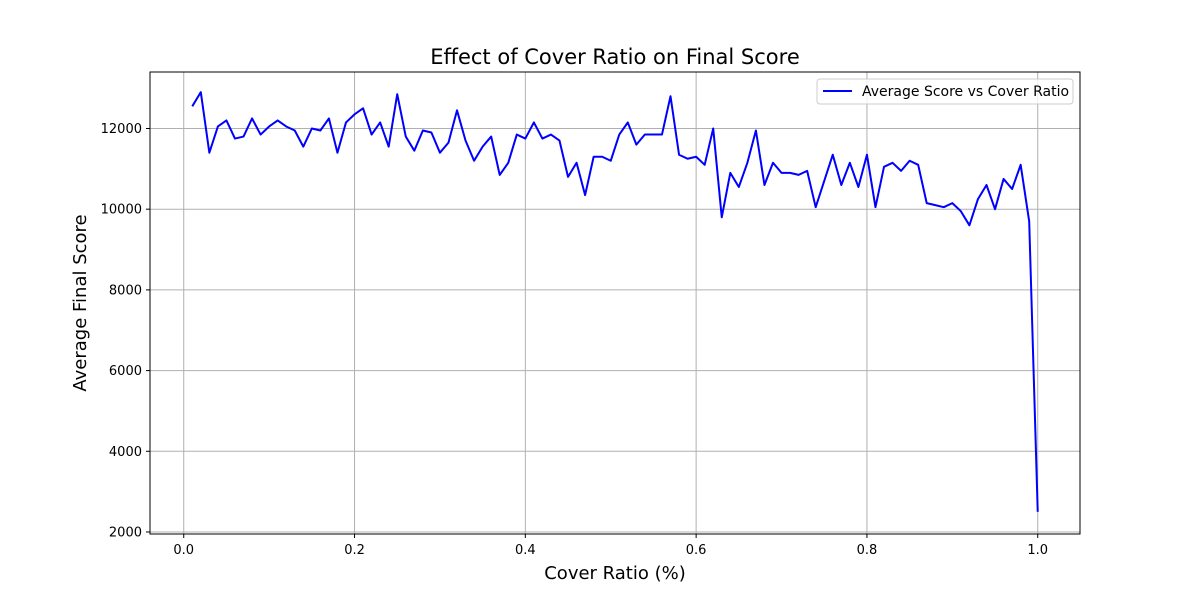 The width and height of the screenshot is (1200, 600). I want to click on y-tick-label: 6000, so click(125, 371).